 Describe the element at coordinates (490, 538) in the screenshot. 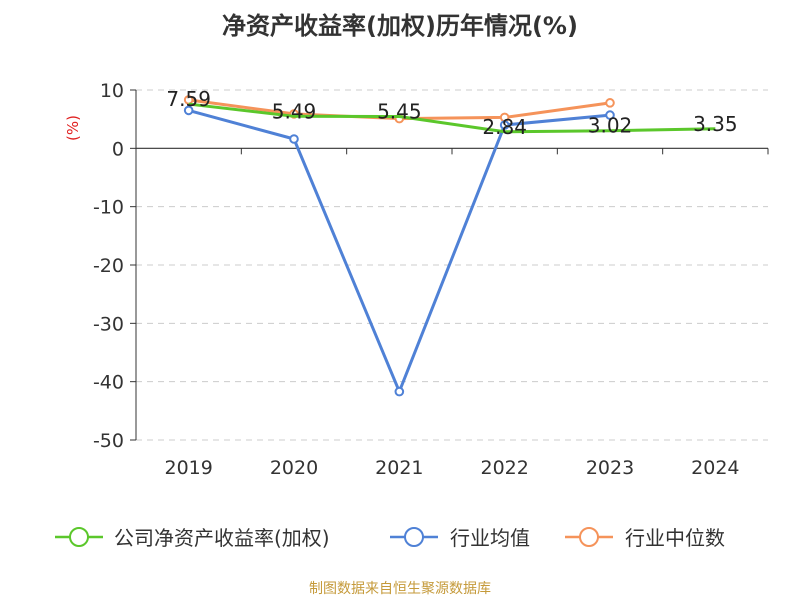

I see `legend-label: 行业均值` at that location.